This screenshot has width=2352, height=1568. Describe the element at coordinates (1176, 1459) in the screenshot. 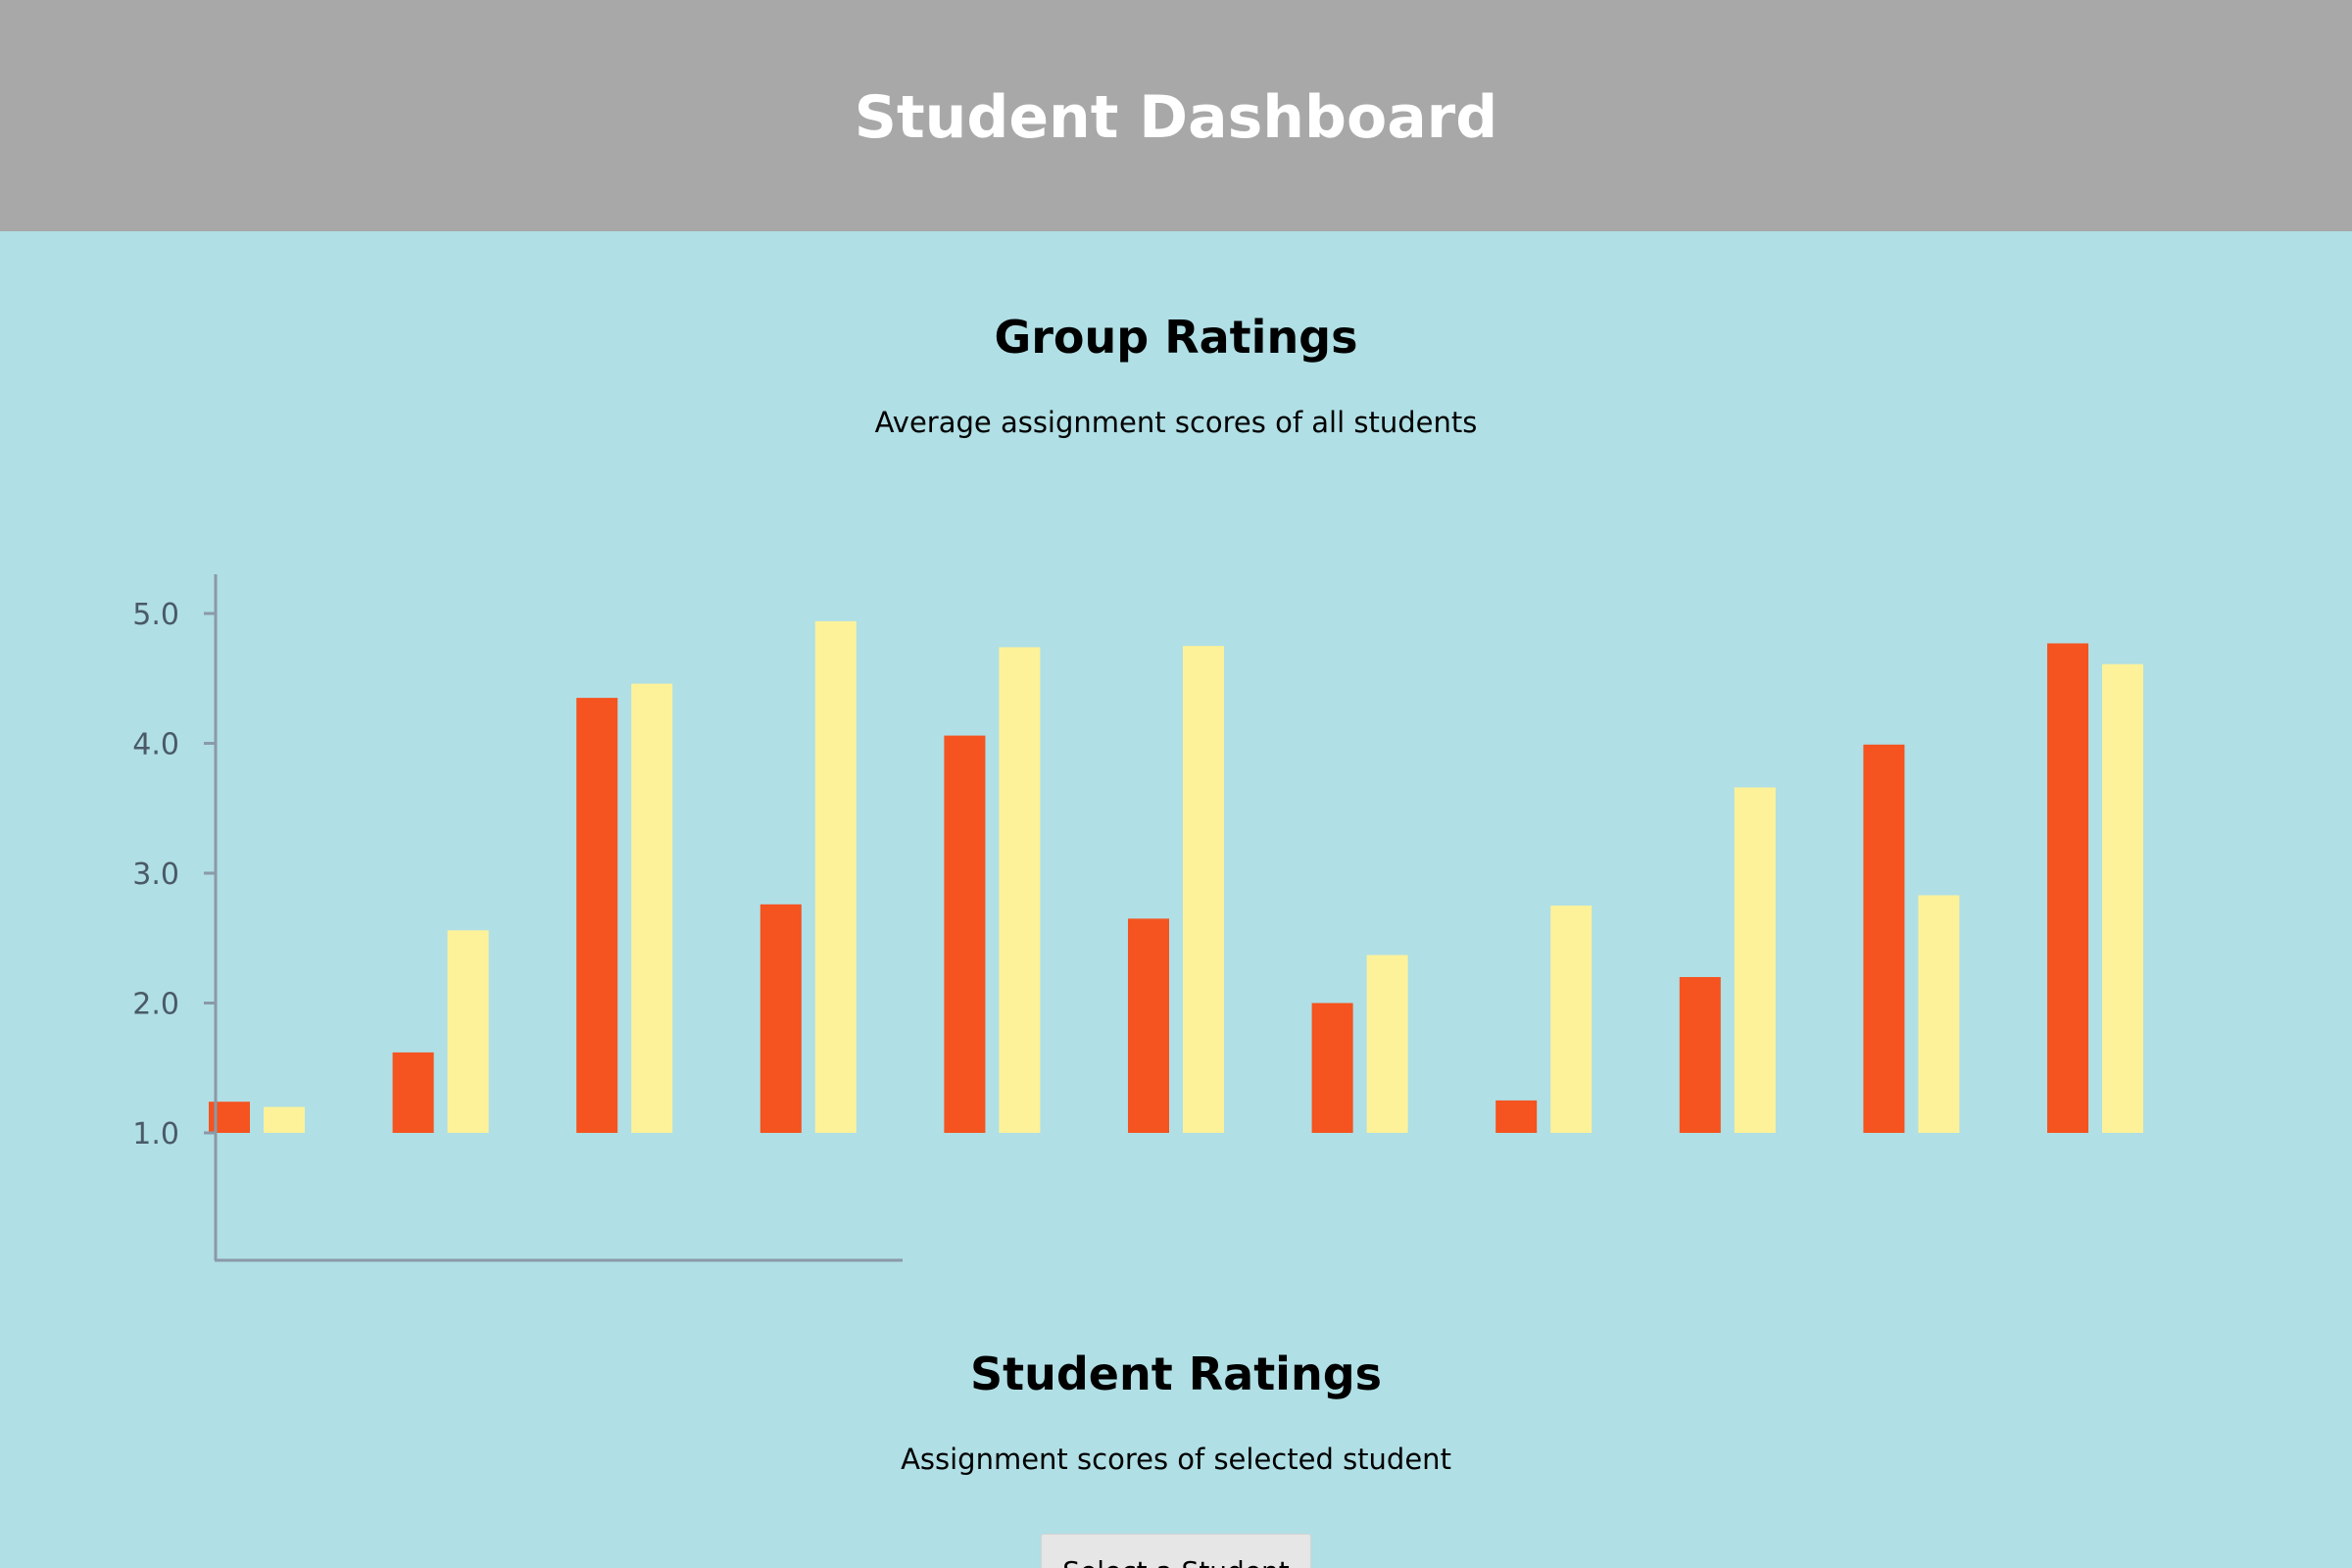

I see `student-ratings-subtitle: Assignment scores of selected student` at that location.